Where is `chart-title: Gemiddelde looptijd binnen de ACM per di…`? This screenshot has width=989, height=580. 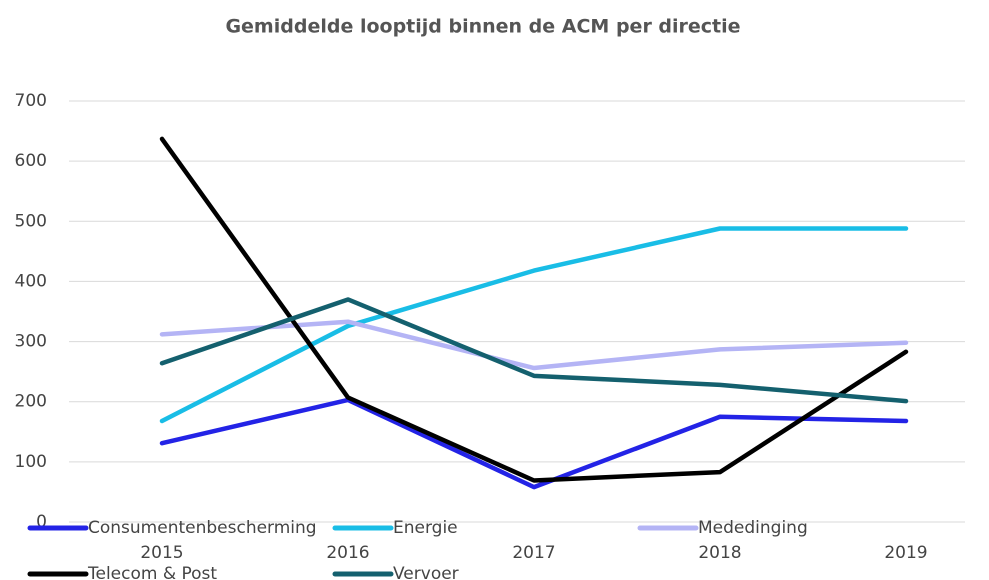 chart-title: Gemiddelde looptijd binnen de ACM per di… is located at coordinates (482, 27).